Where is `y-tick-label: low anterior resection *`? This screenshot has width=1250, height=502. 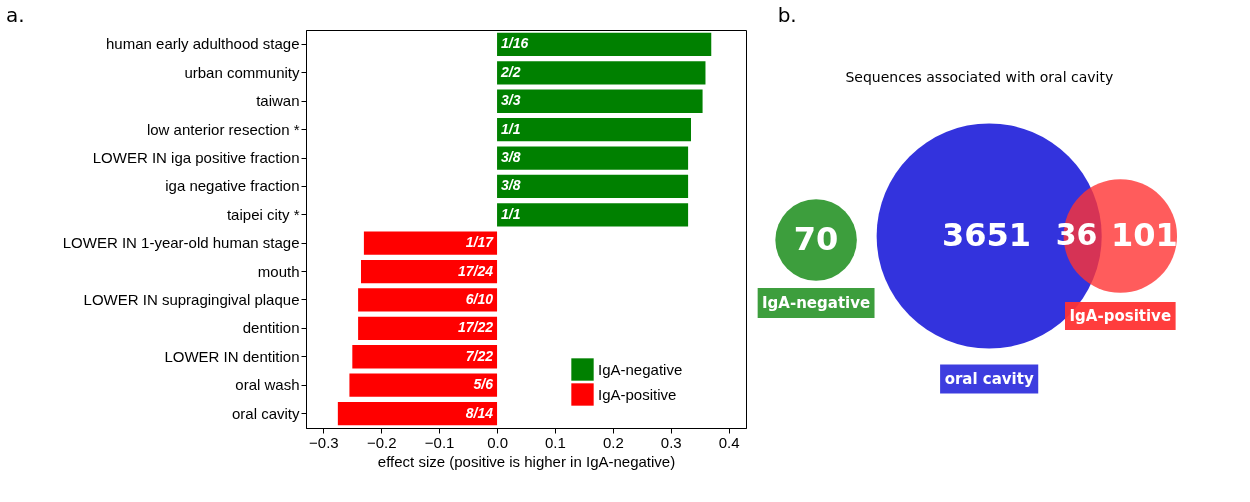 y-tick-label: low anterior resection * is located at coordinates (223, 129).